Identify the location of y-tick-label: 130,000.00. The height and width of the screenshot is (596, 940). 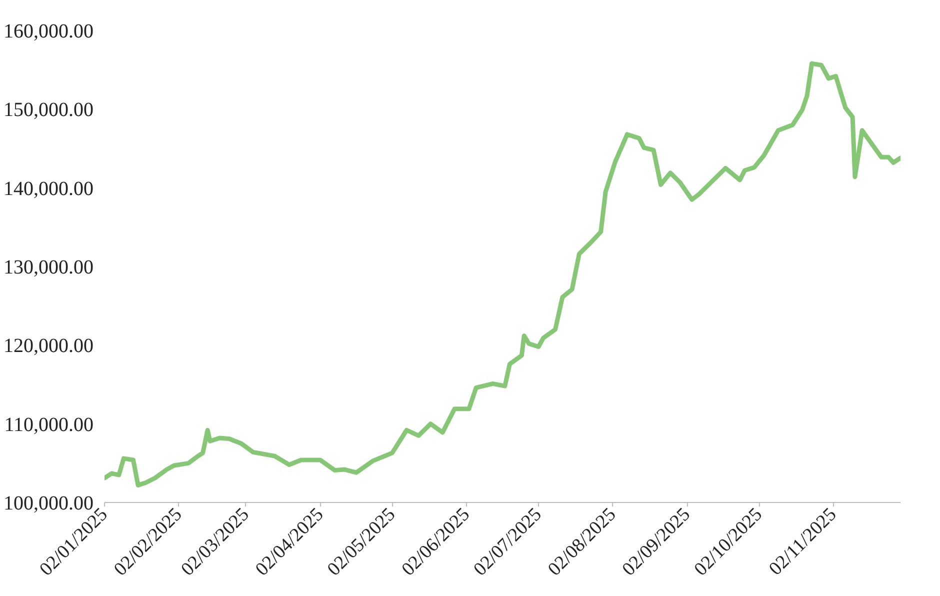
(49, 267).